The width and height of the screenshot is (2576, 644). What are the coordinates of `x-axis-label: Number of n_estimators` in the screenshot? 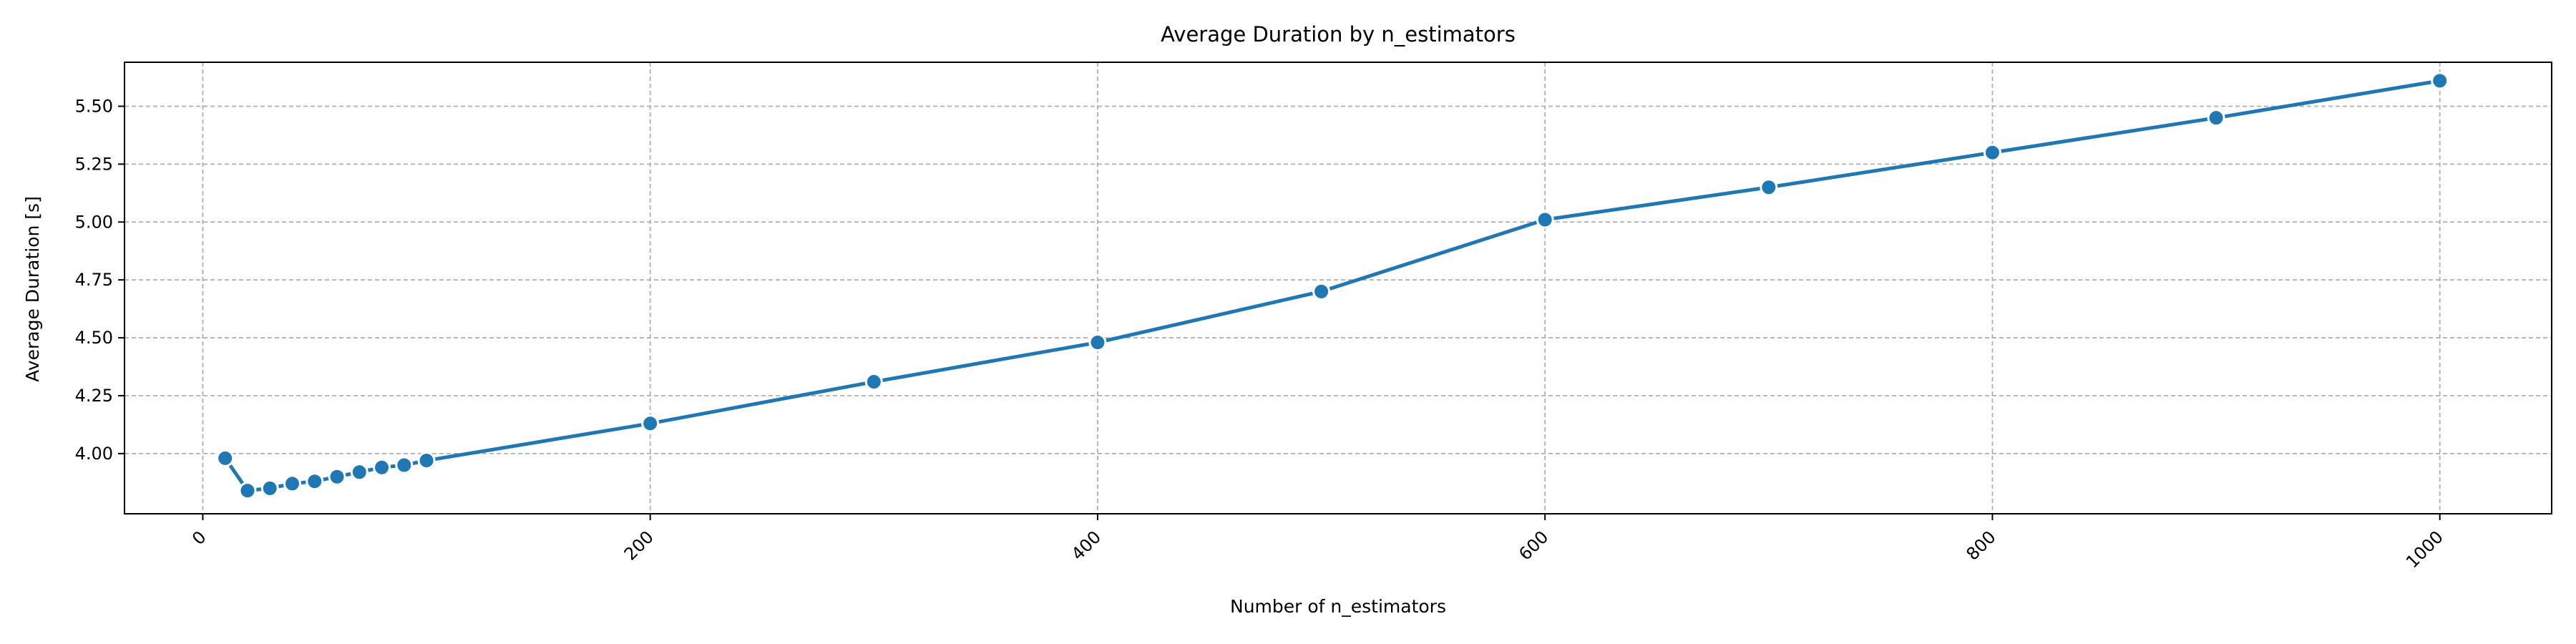 It's located at (1338, 606).